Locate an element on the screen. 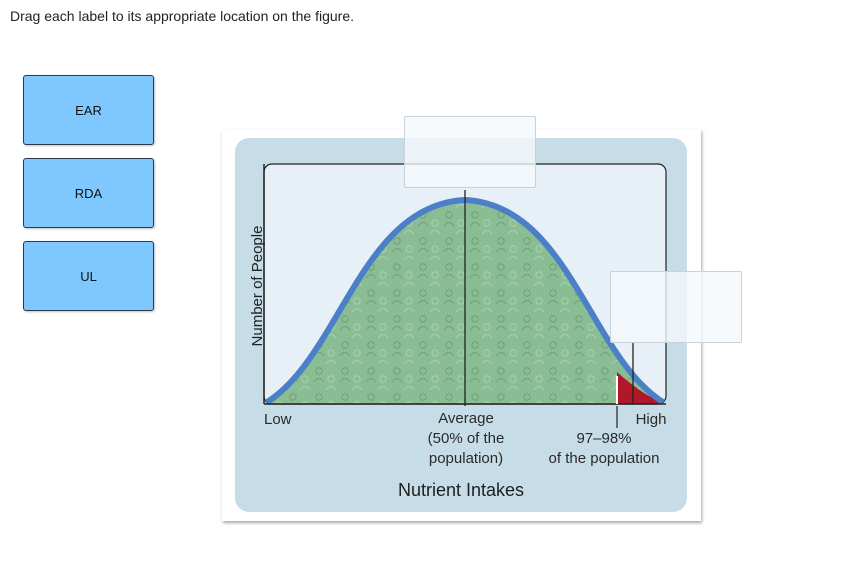  average-label: Average (50% of the population) is located at coordinates (466, 439).